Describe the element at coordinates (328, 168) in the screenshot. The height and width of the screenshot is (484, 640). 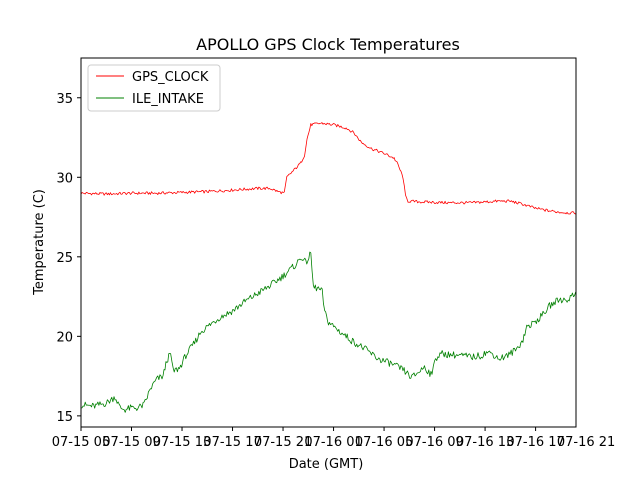
I see `series-line-gps-clock` at that location.